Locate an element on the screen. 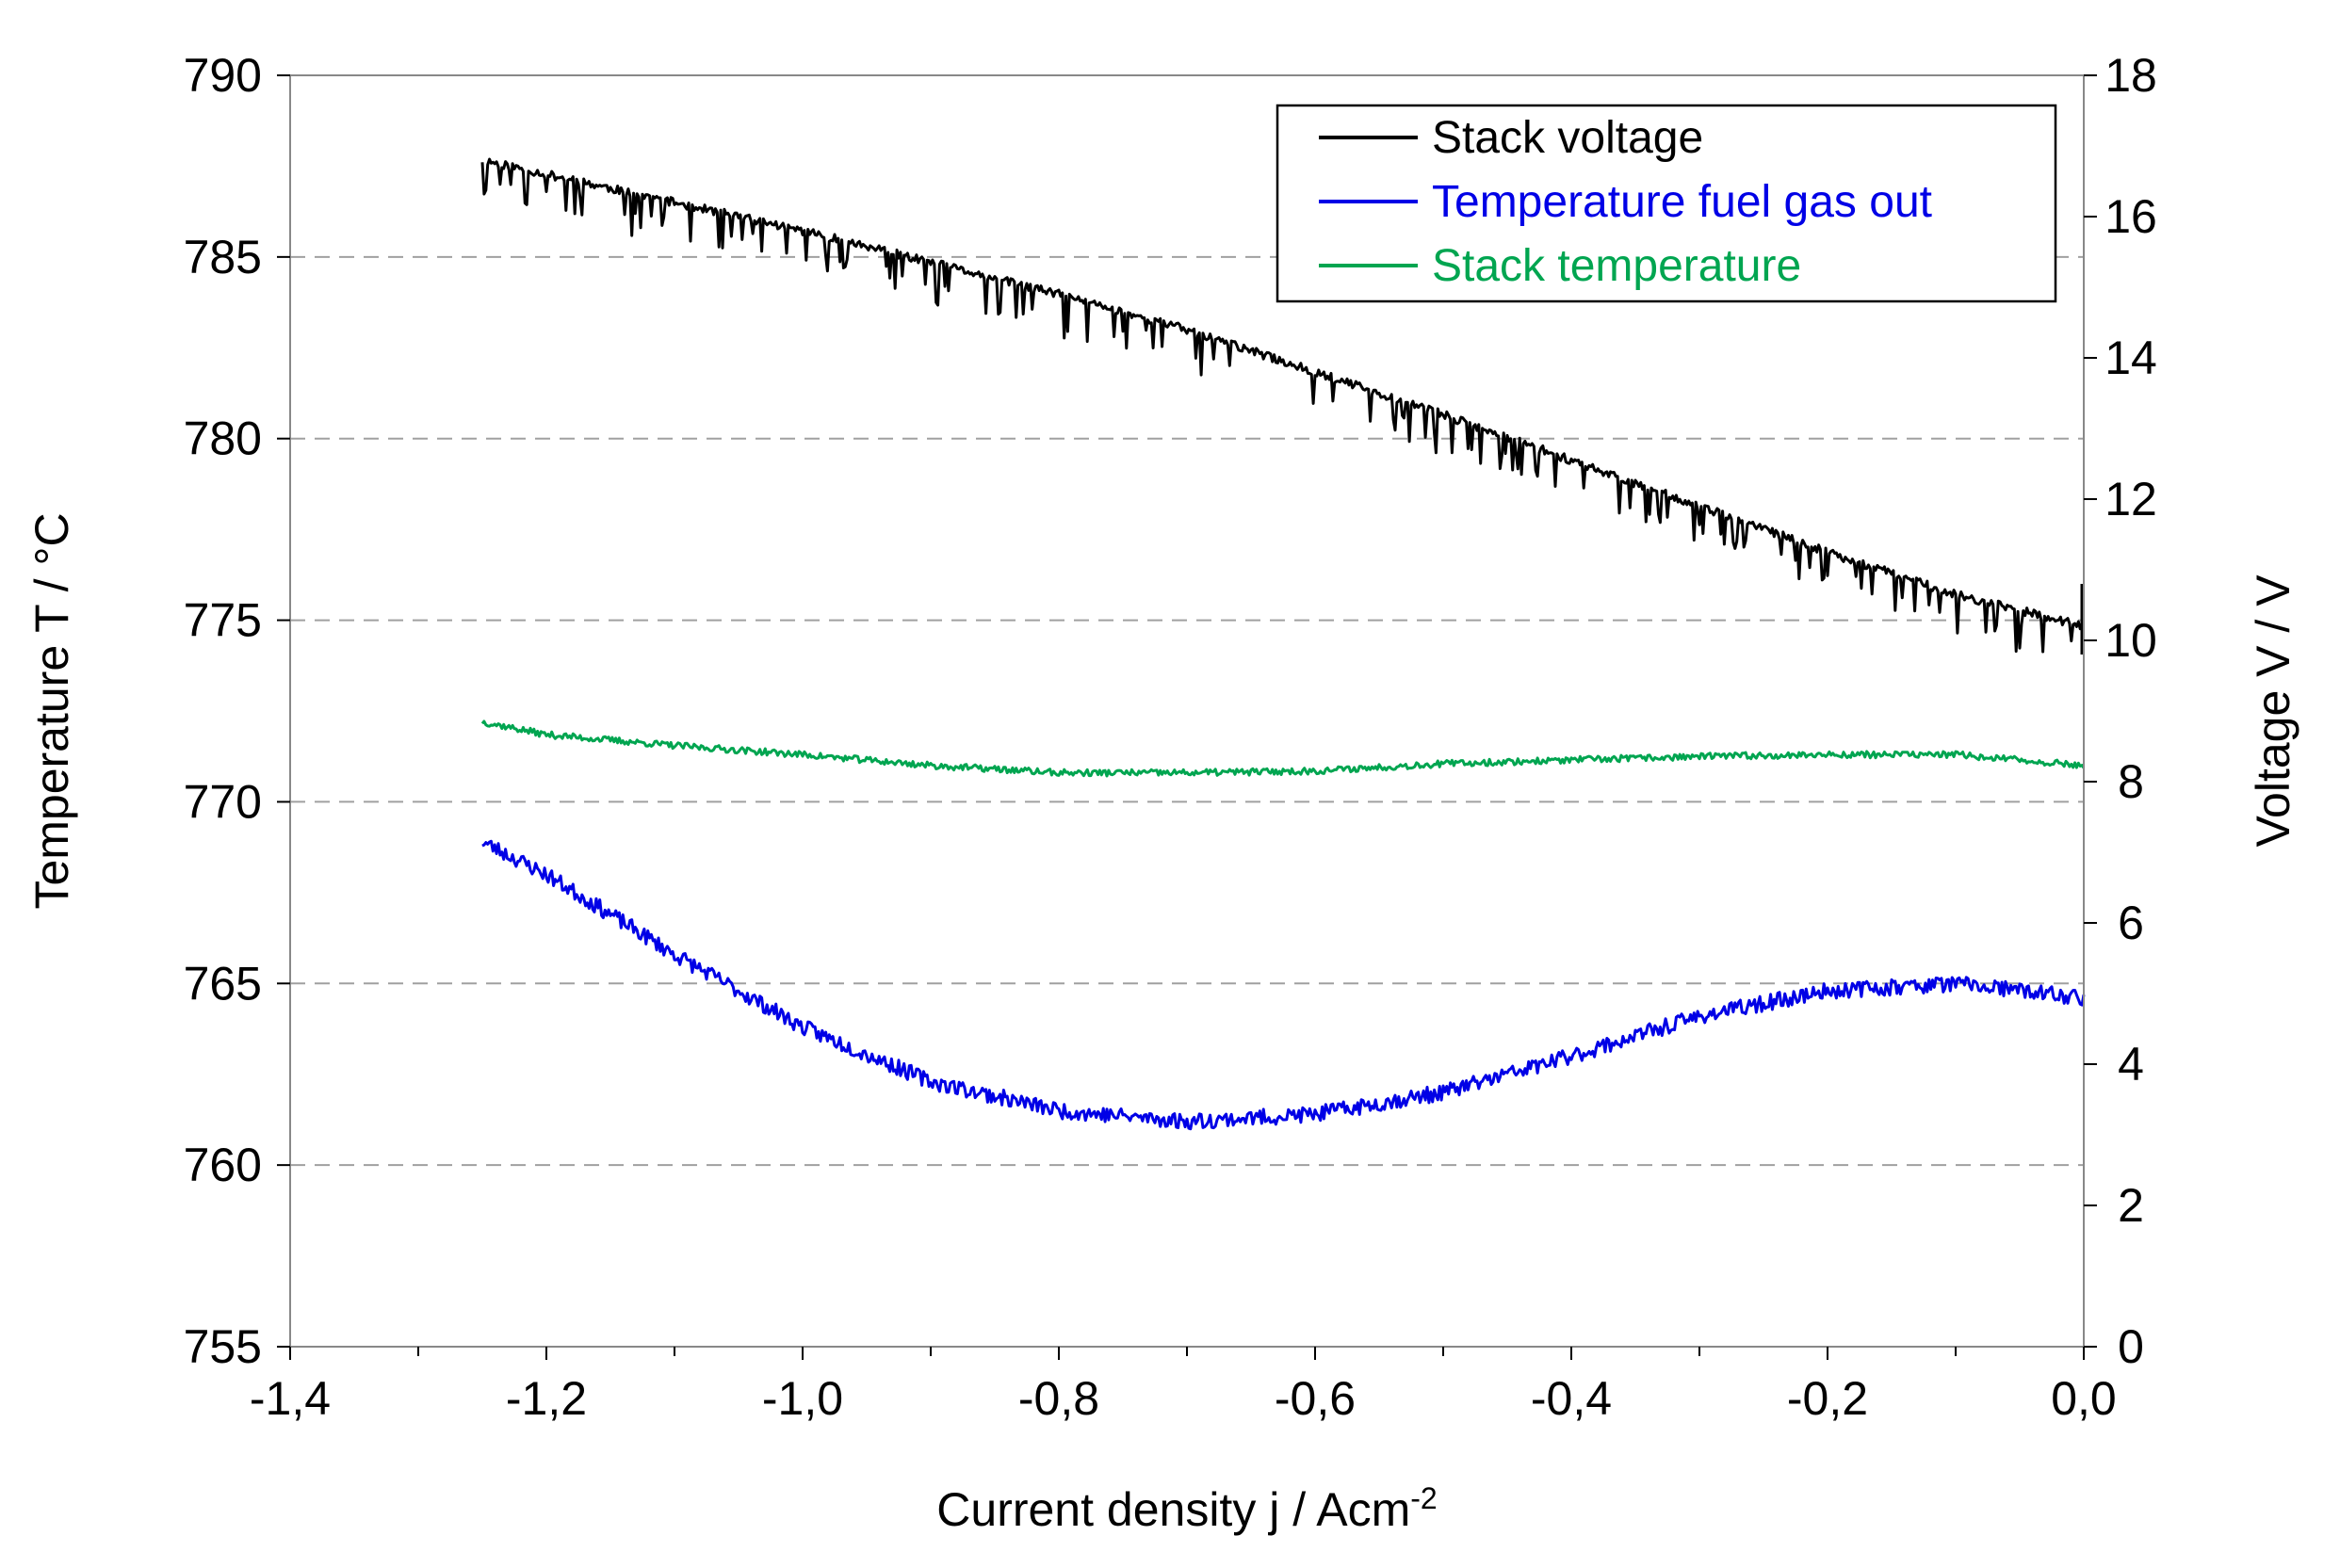 This screenshot has height=1568, width=2340. y-right-tick-label: 2 is located at coordinates (2131, 1205).